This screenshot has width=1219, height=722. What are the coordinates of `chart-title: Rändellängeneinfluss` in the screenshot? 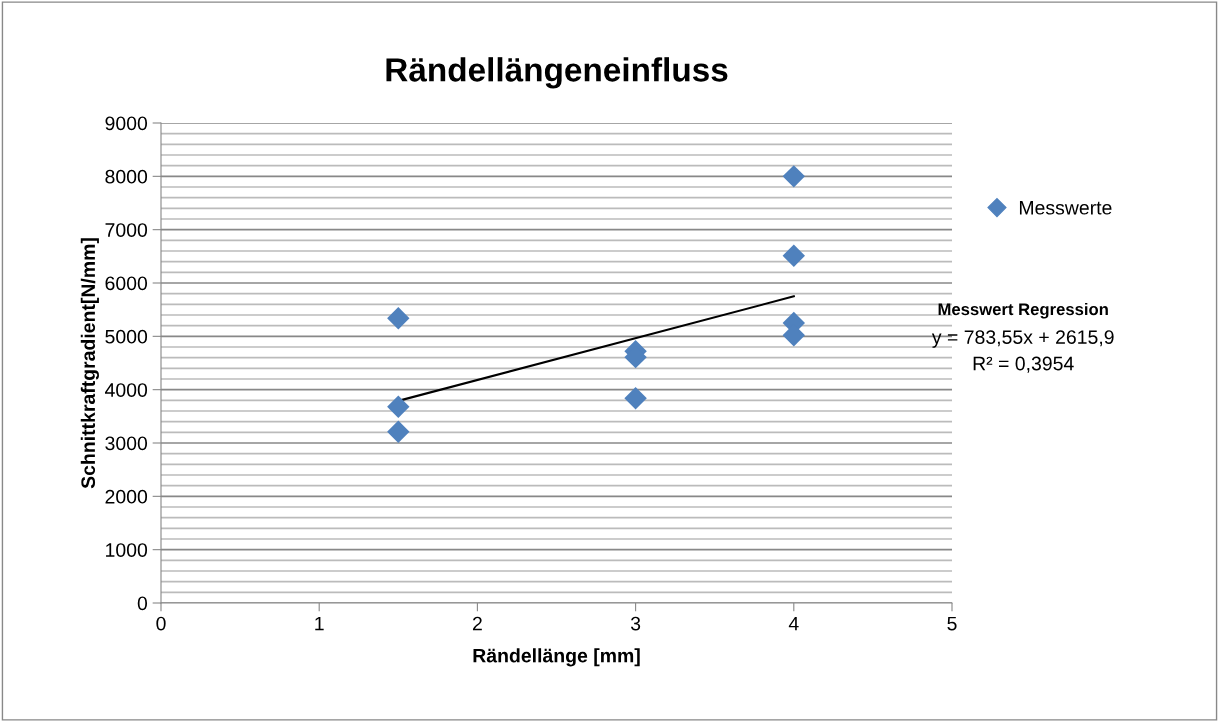 It's located at (557, 73).